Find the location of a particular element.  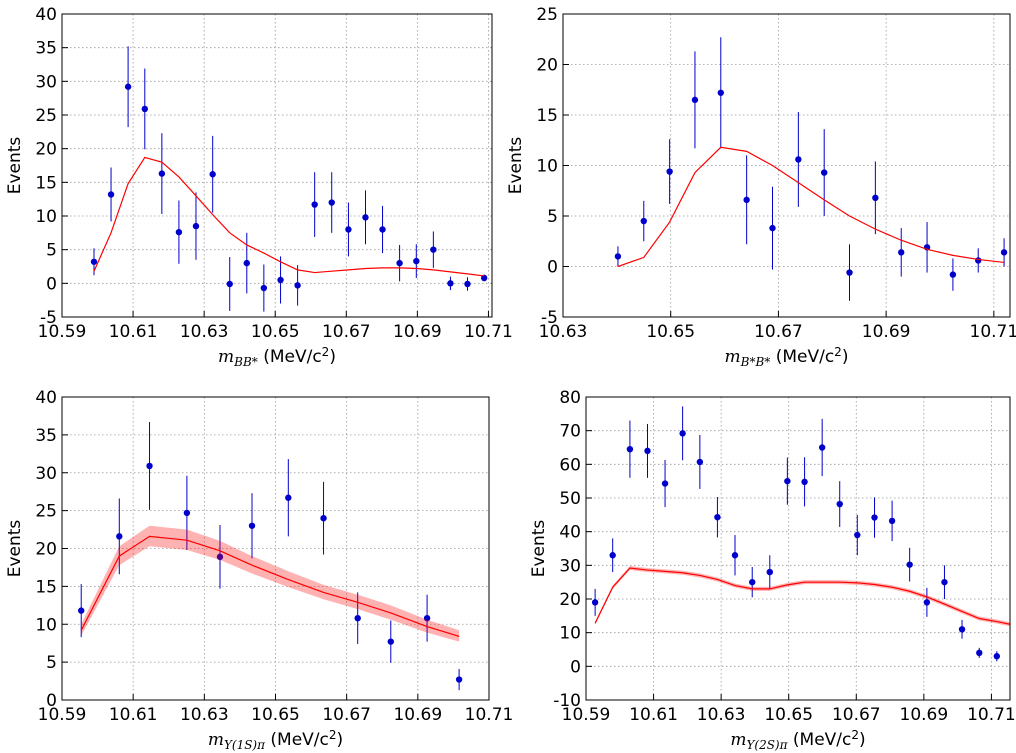

uncertainty-band is located at coordinates (270, 583).